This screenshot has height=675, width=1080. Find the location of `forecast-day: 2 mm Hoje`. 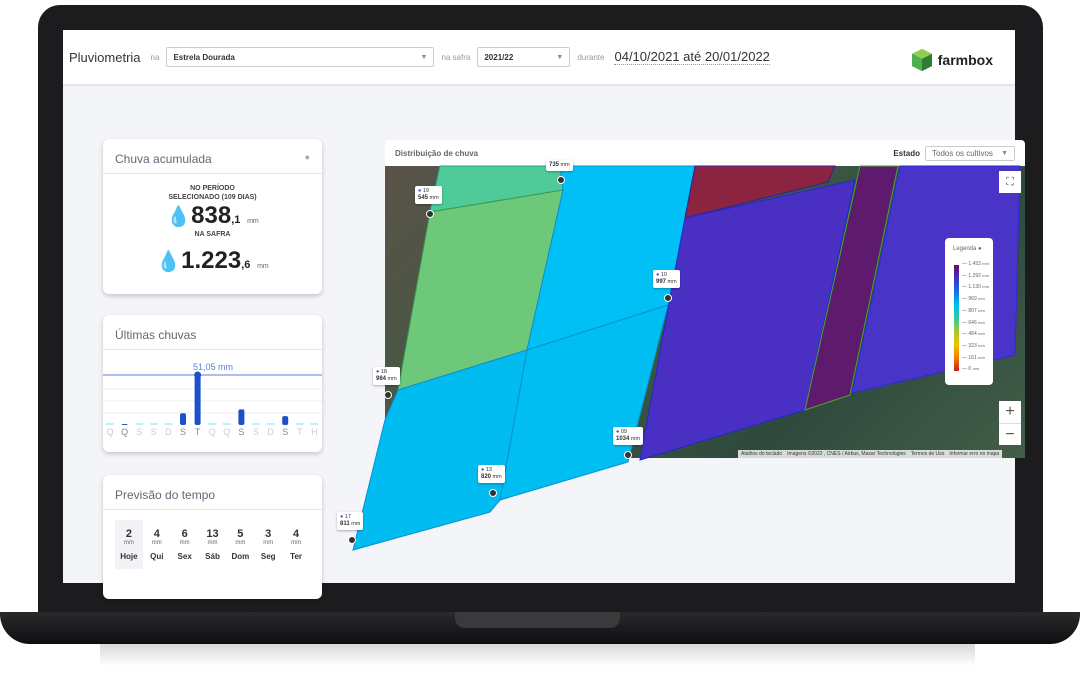

forecast-day: 2 mm Hoje is located at coordinates (129, 544).